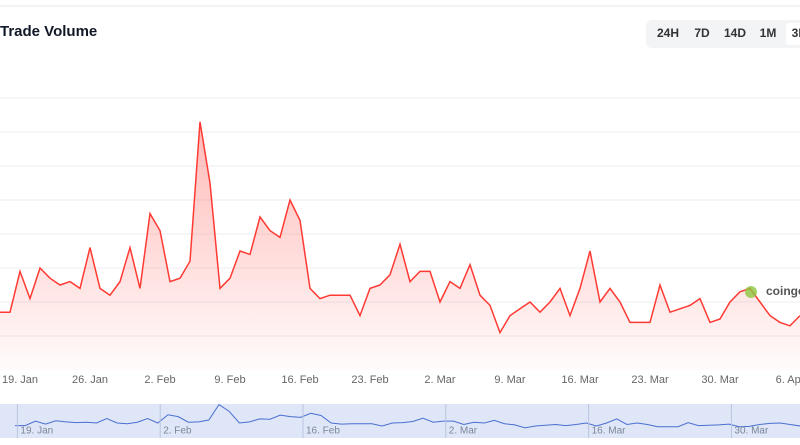 Image resolution: width=800 pixels, height=445 pixels. I want to click on range-button-label: 1M, so click(768, 33).